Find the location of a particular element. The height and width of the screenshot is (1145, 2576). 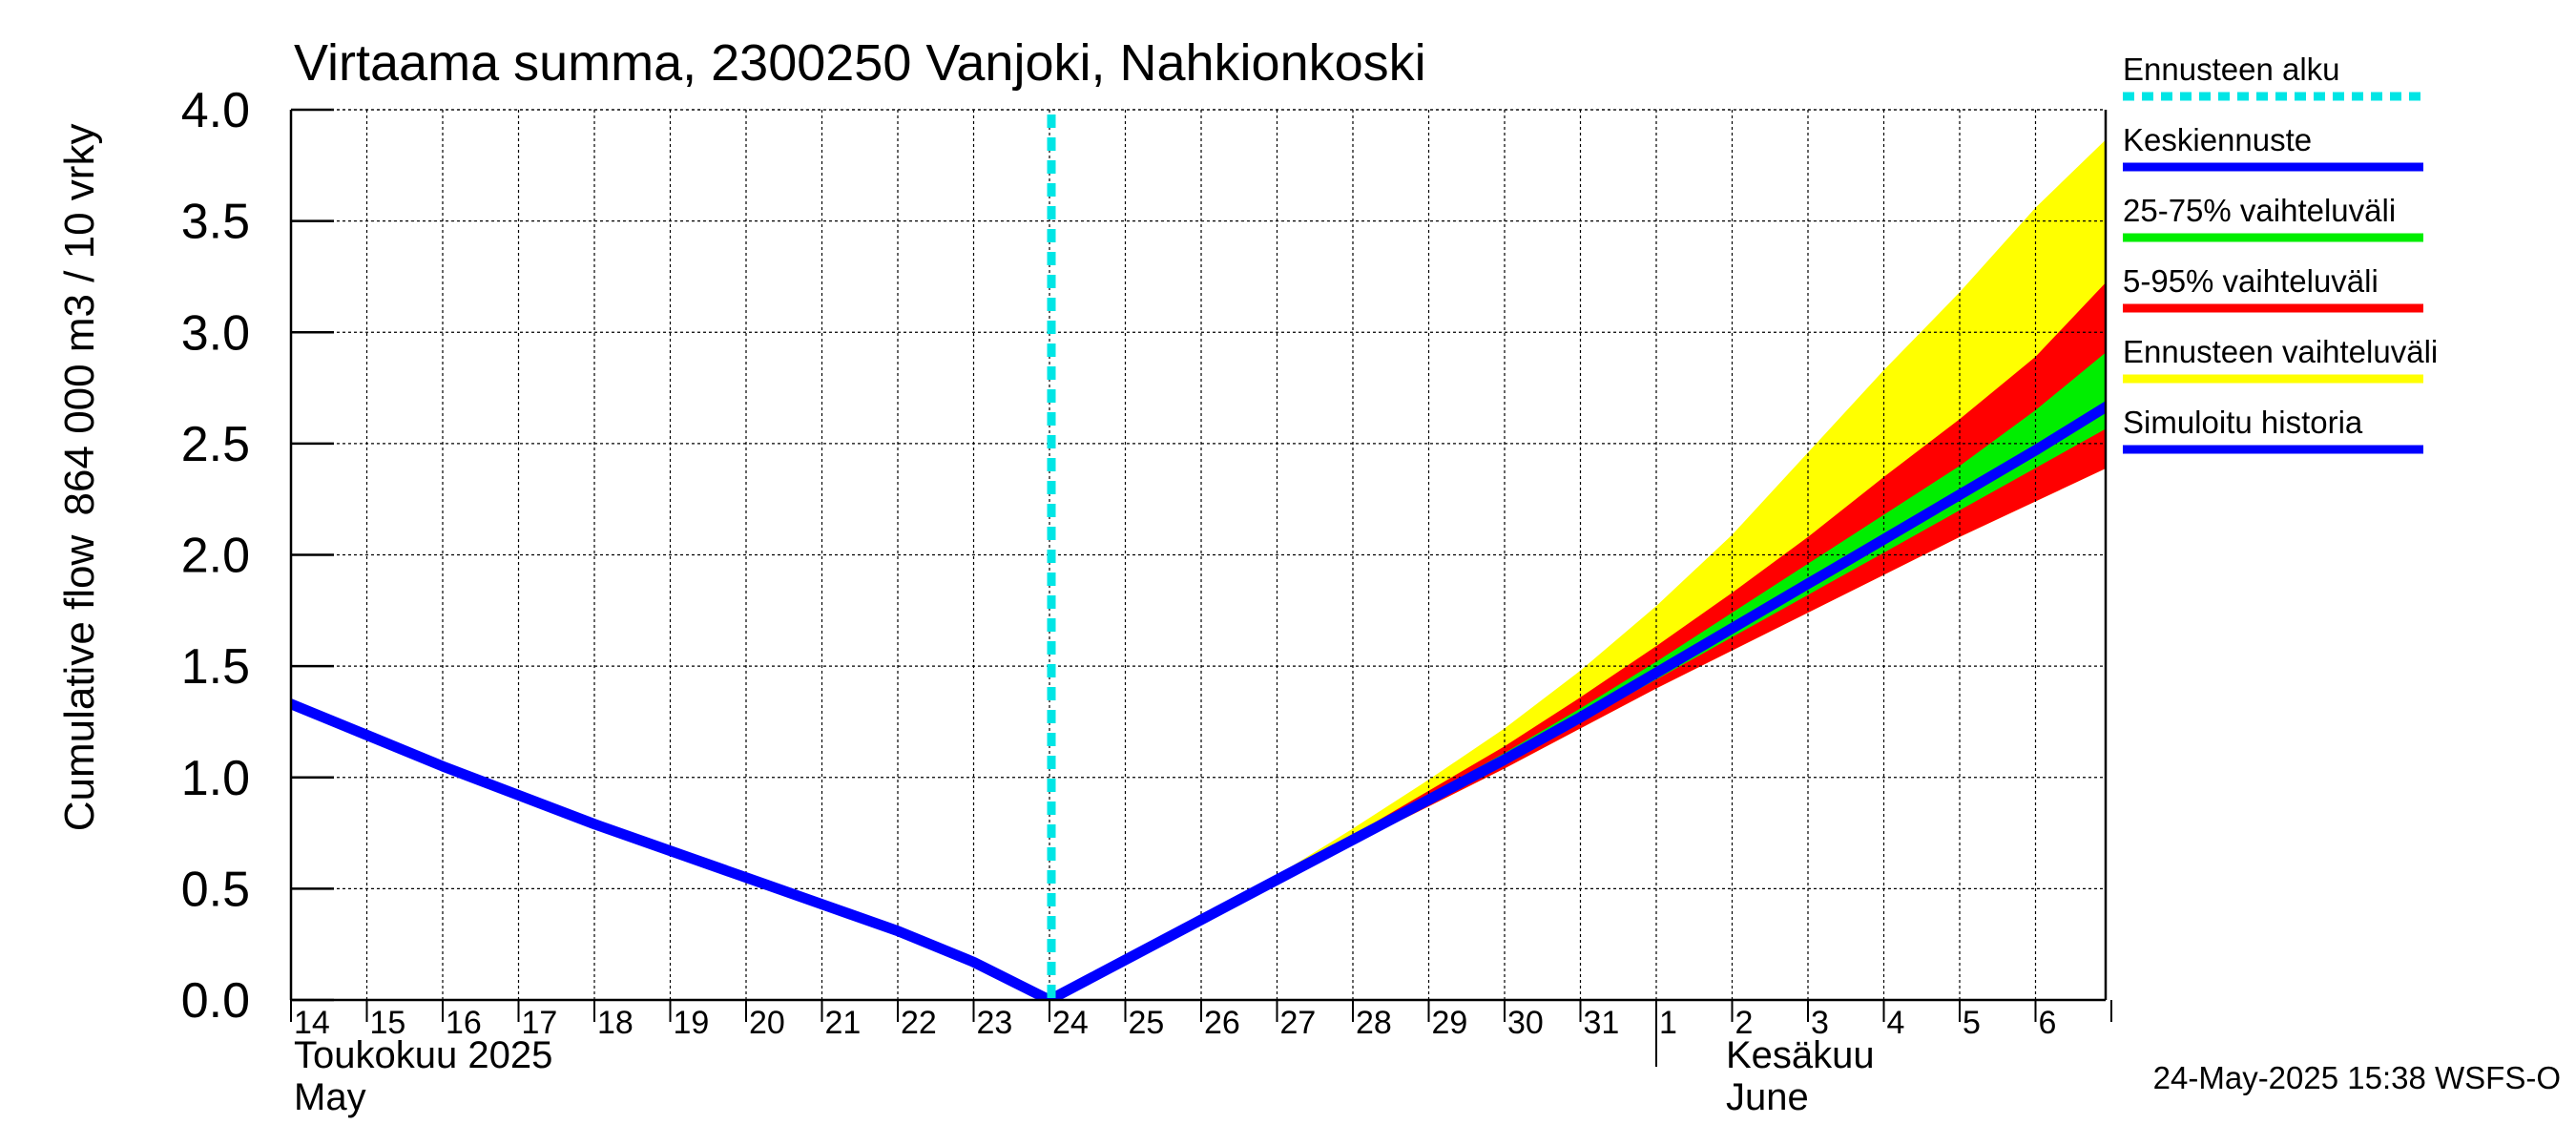

legend-label: 5-95% vaihteluväli is located at coordinates (2251, 281).